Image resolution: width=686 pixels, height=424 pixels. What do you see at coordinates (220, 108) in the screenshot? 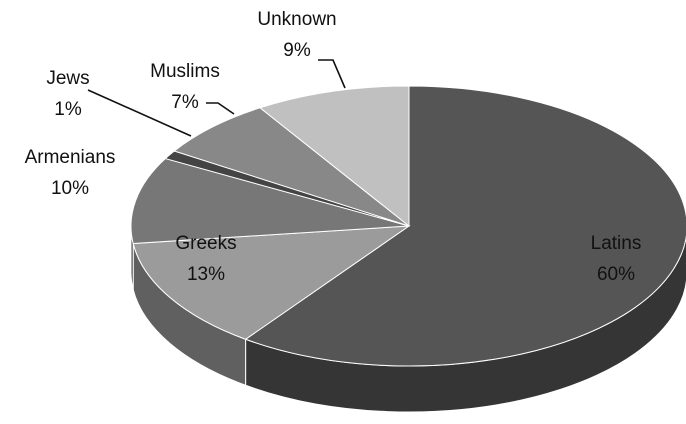
I see `leader-line-muslims` at bounding box center [220, 108].